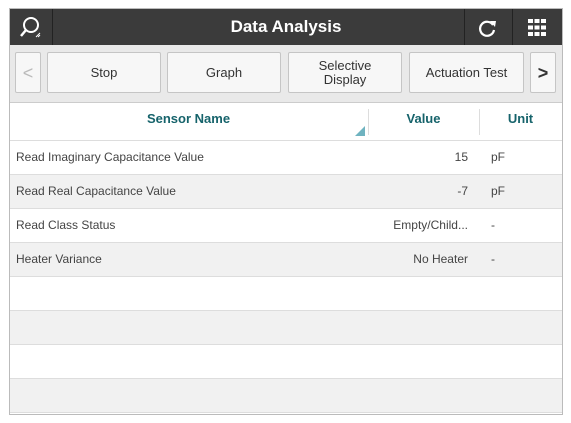 This screenshot has width=571, height=423. Describe the element at coordinates (59, 259) in the screenshot. I see `sensor-name: Heater Variance` at that location.